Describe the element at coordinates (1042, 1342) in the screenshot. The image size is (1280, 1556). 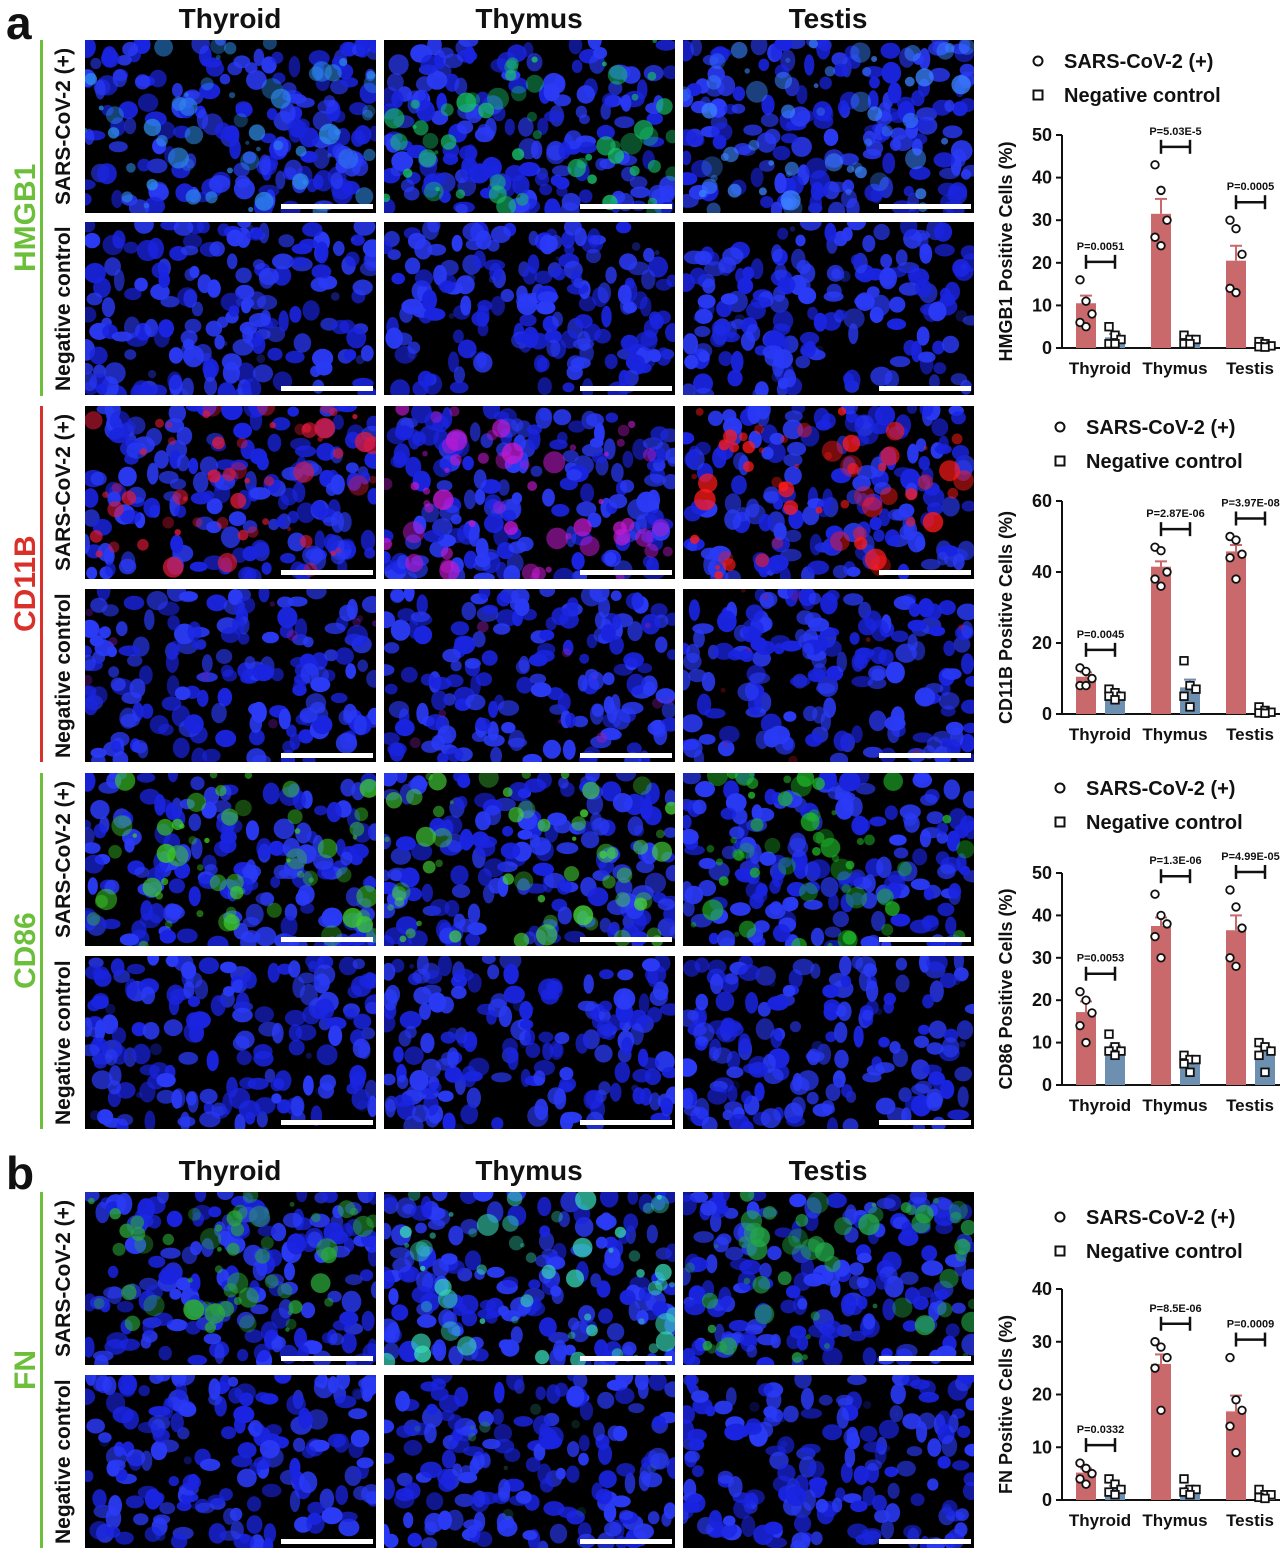
I see `y-tick-label: 30` at that location.